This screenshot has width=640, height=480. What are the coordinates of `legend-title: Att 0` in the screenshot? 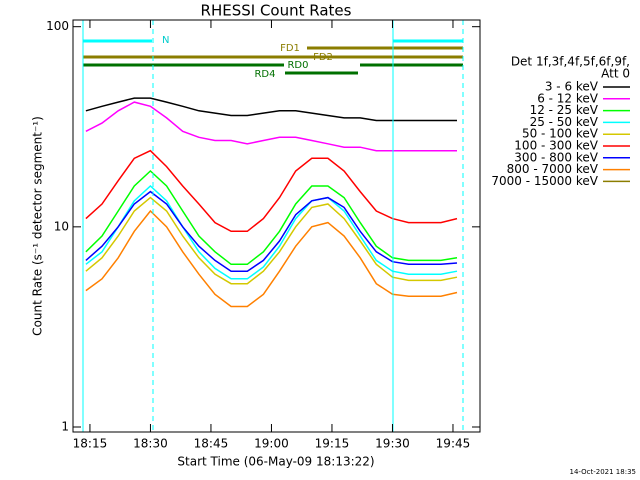 It's located at (615, 74).